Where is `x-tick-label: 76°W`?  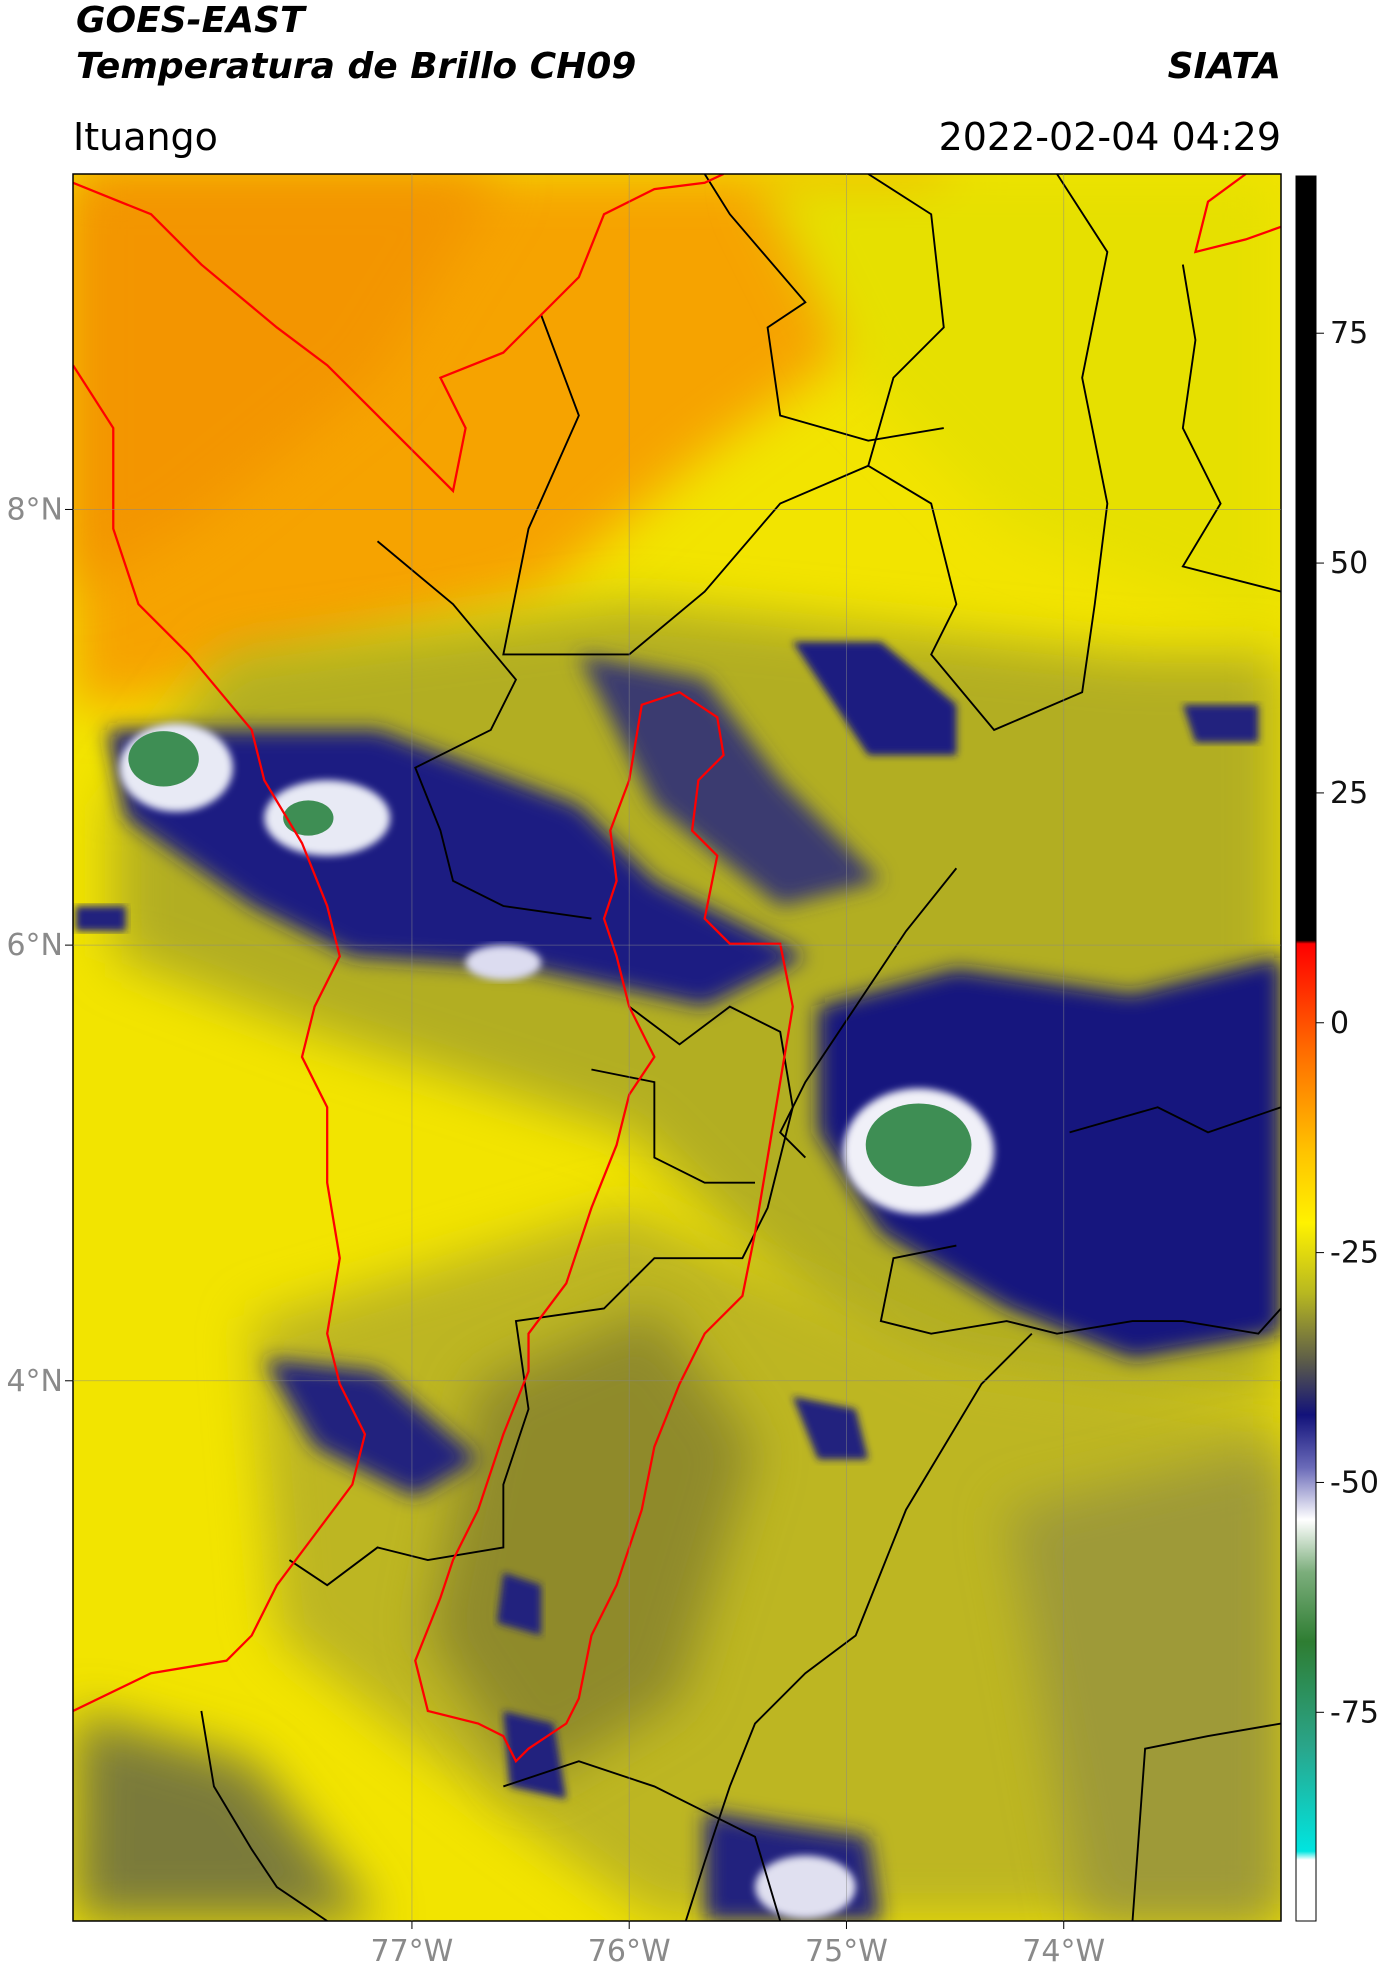 x-tick-label: 76°W is located at coordinates (629, 1951).